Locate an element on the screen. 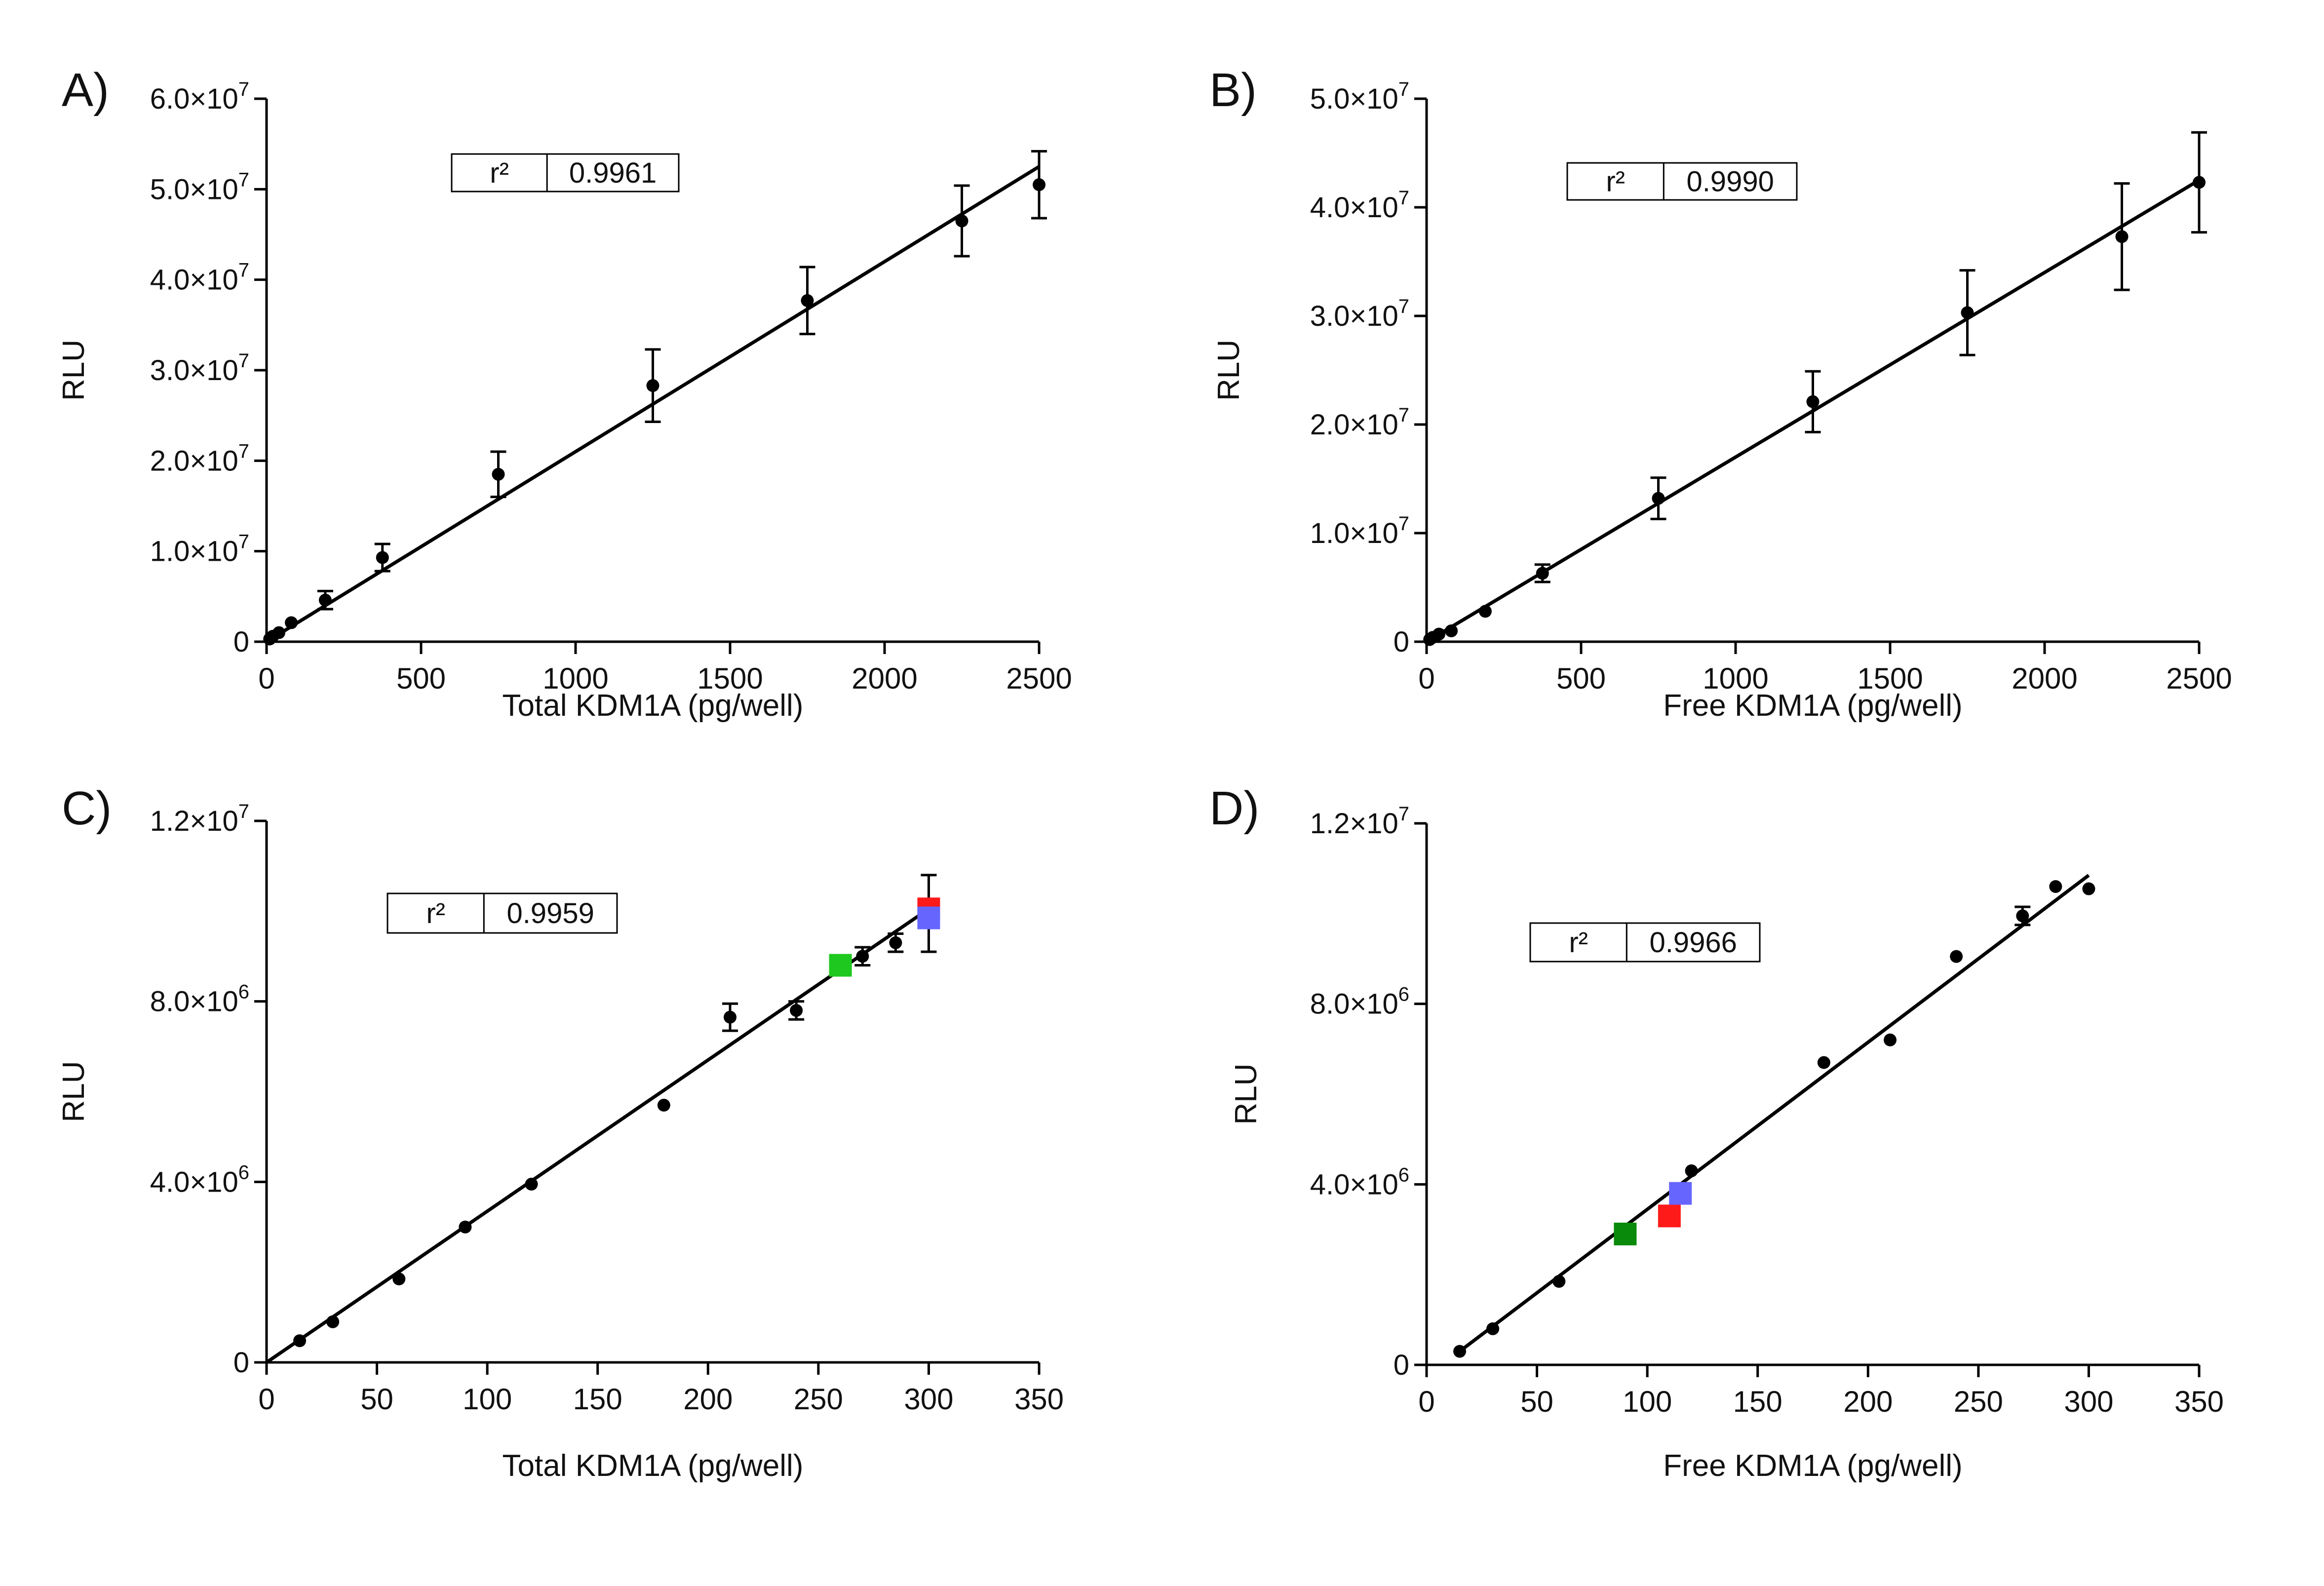 This screenshot has width=2324, height=1586. y-tick-label: 1.2×10⁷ is located at coordinates (1359, 821).